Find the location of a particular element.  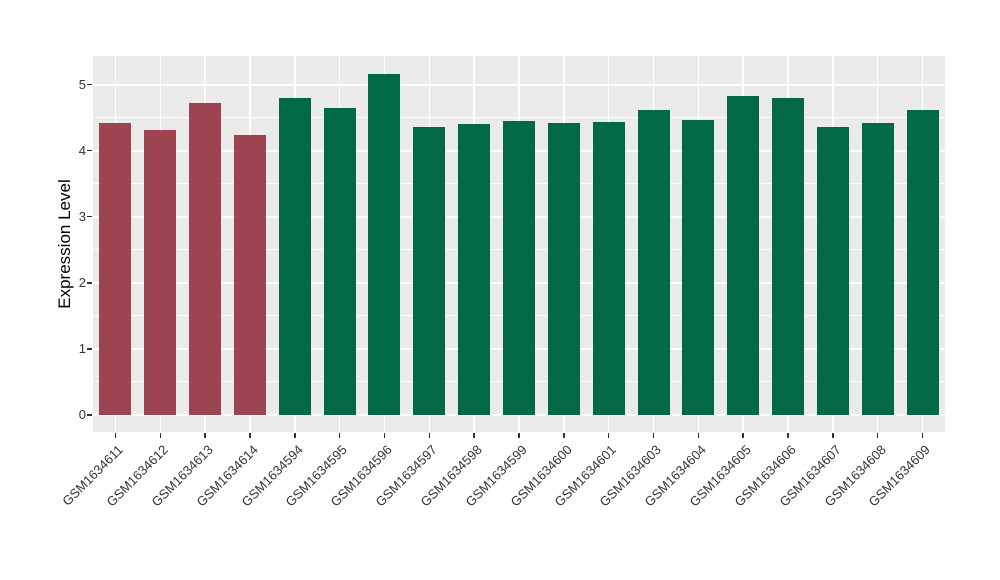

bar-GSM1634607 is located at coordinates (832, 270).